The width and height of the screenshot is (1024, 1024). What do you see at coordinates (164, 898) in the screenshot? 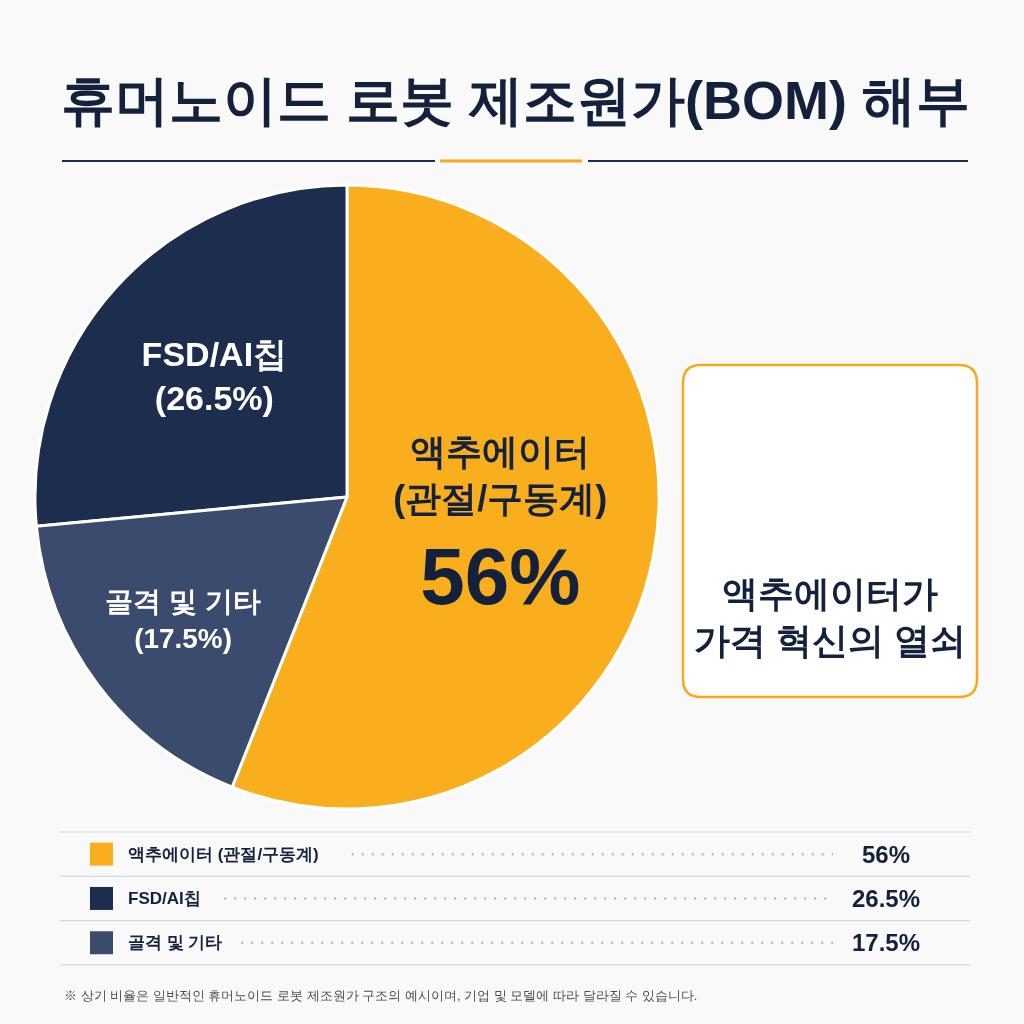
I see `legend-label: FSD/AI칩` at bounding box center [164, 898].